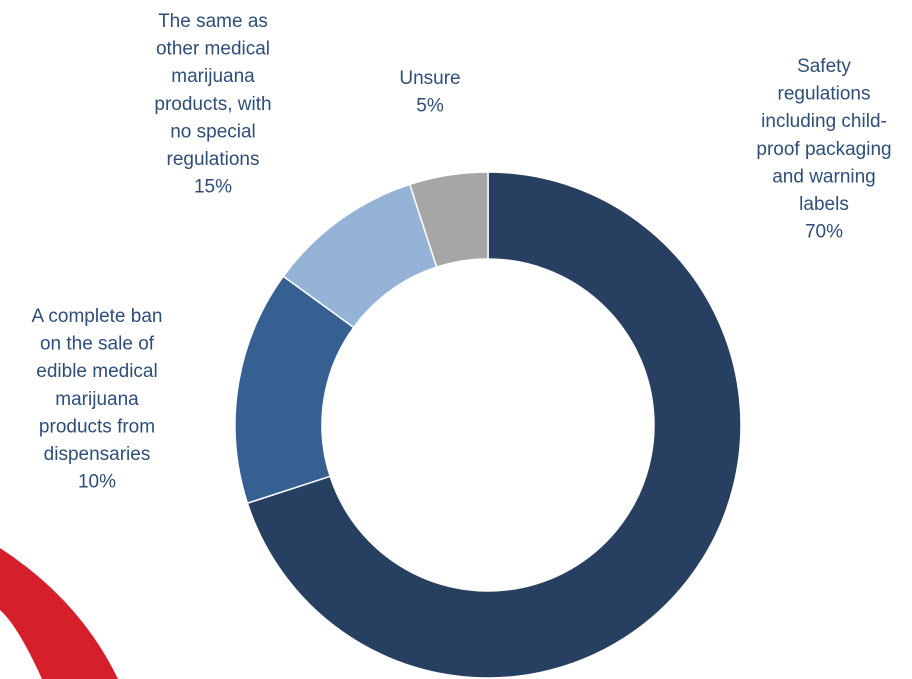 The image size is (912, 679). I want to click on slice-value-label: 10%, so click(97, 482).